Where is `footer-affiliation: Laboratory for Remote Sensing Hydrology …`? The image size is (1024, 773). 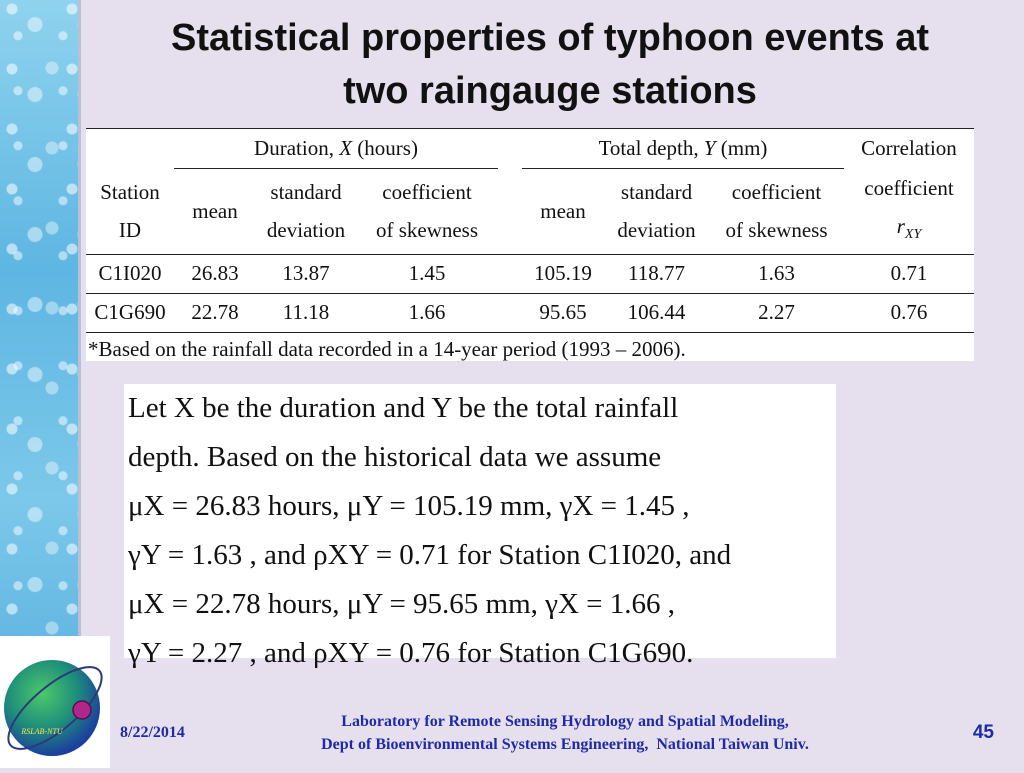
footer-affiliation: Laboratory for Remote Sensing Hydrology … is located at coordinates (565, 733).